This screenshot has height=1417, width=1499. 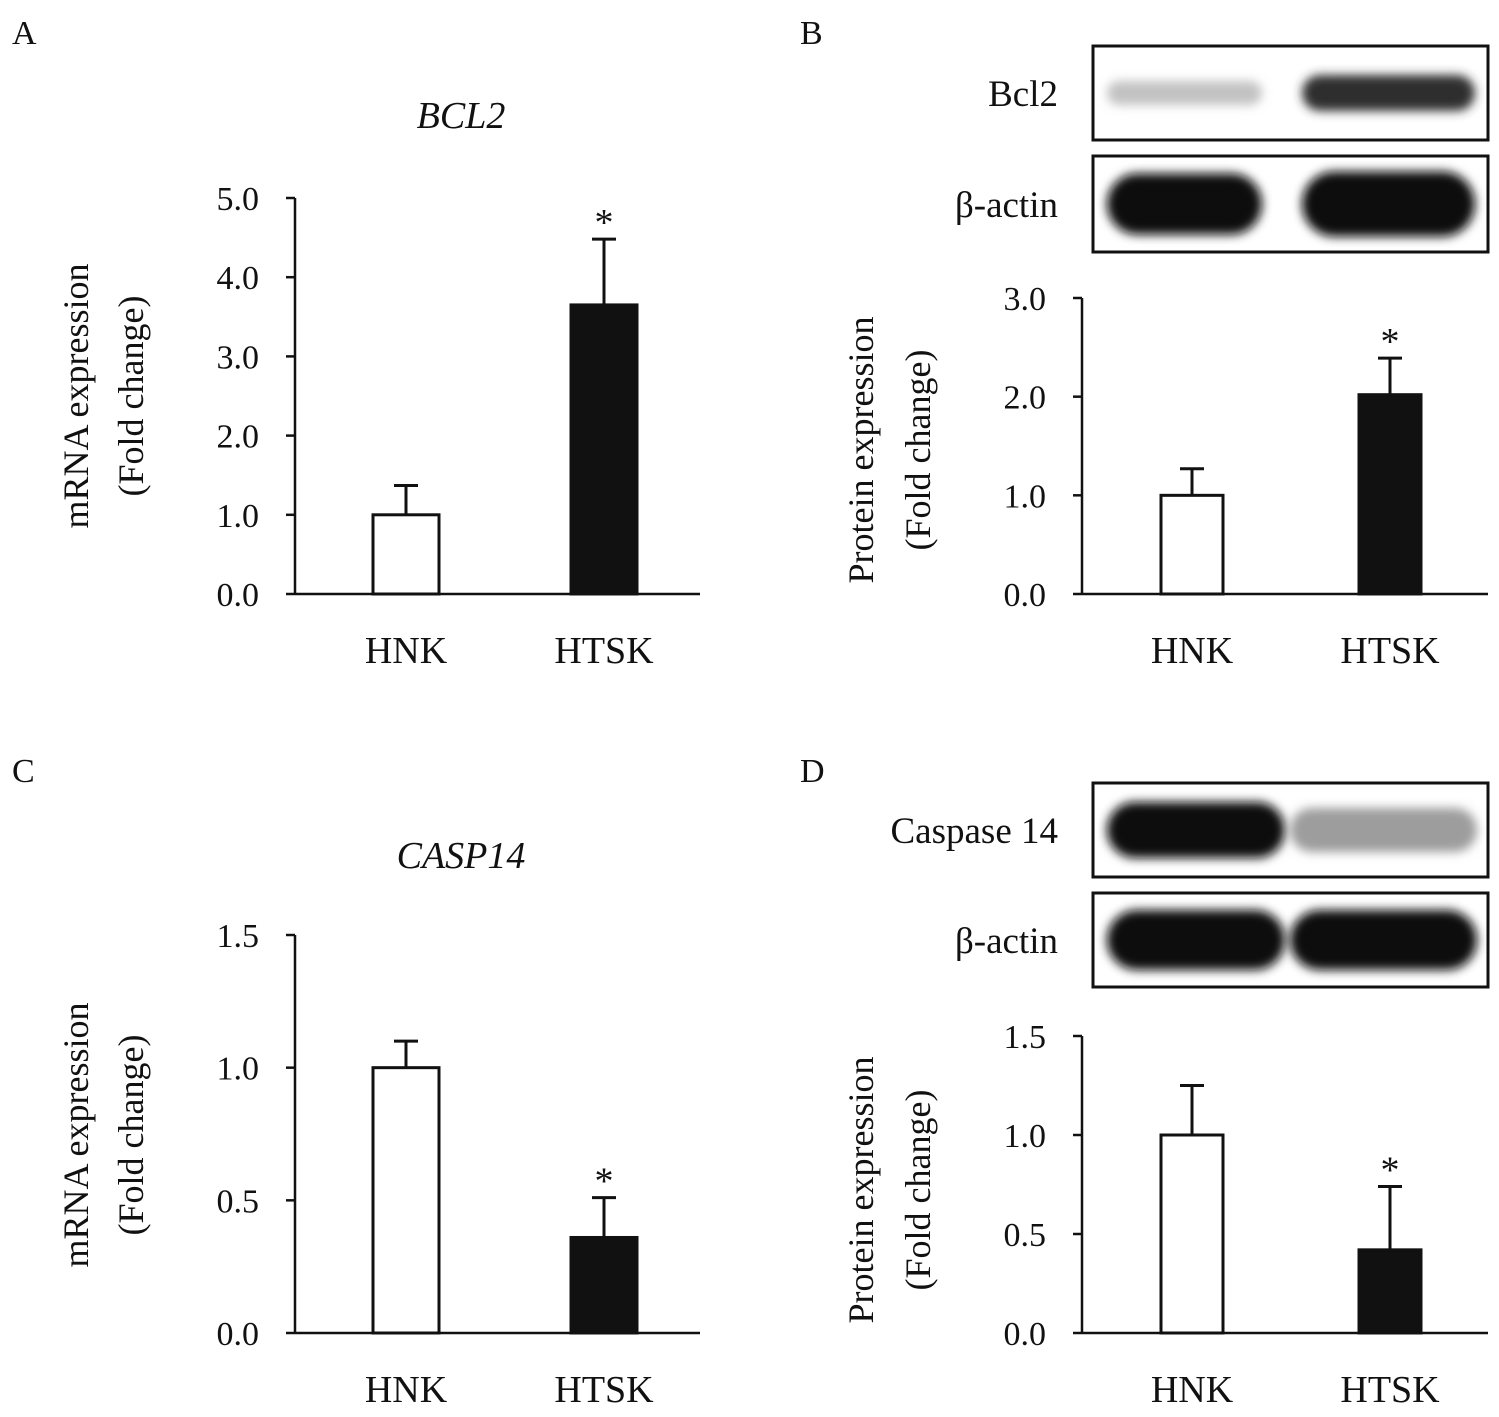 I want to click on y-tick-label: 4.0, so click(x=238, y=278).